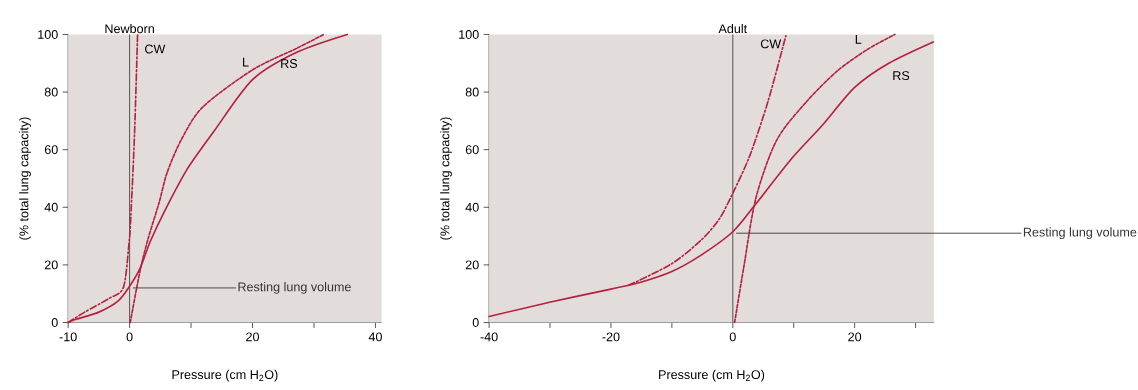 This screenshot has width=1138, height=390. Describe the element at coordinates (611, 337) in the screenshot. I see `x-tick-label: -20` at that location.